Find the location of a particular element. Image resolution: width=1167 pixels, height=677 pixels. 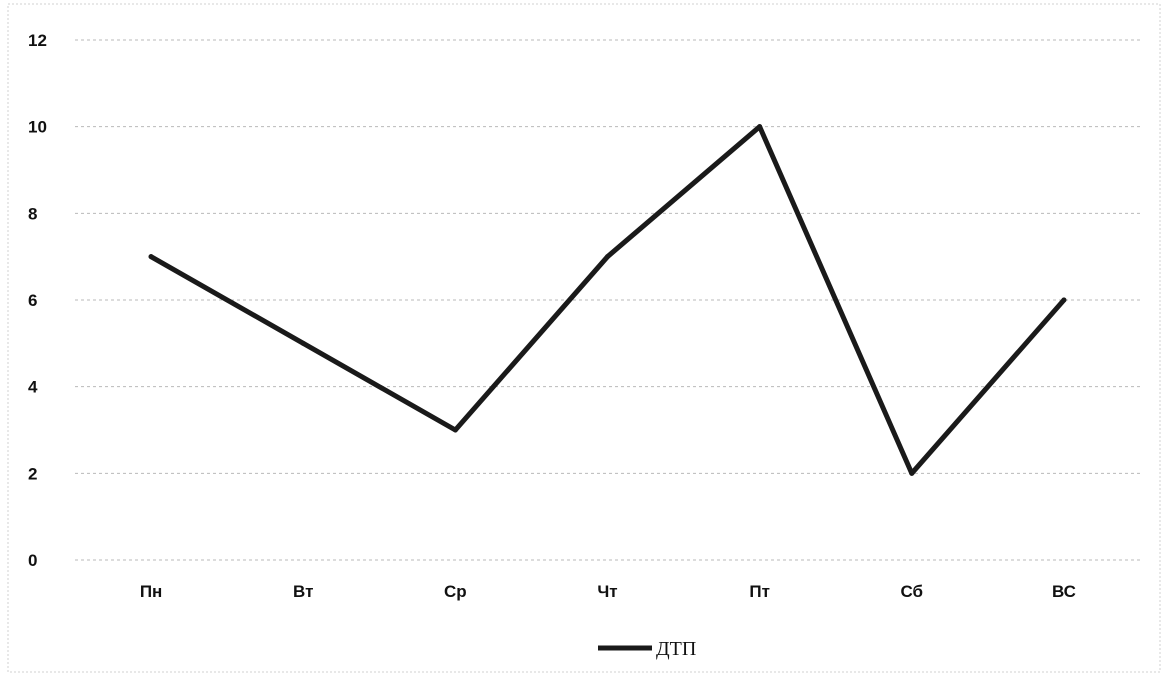

x-tick-label: Пн is located at coordinates (151, 591).